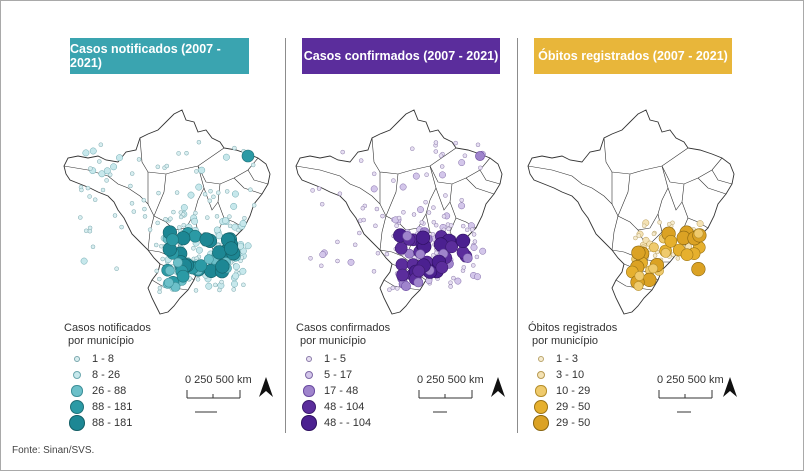 The width and height of the screenshot is (804, 471). I want to click on legend-title: Casos confirmados, so click(343, 328).